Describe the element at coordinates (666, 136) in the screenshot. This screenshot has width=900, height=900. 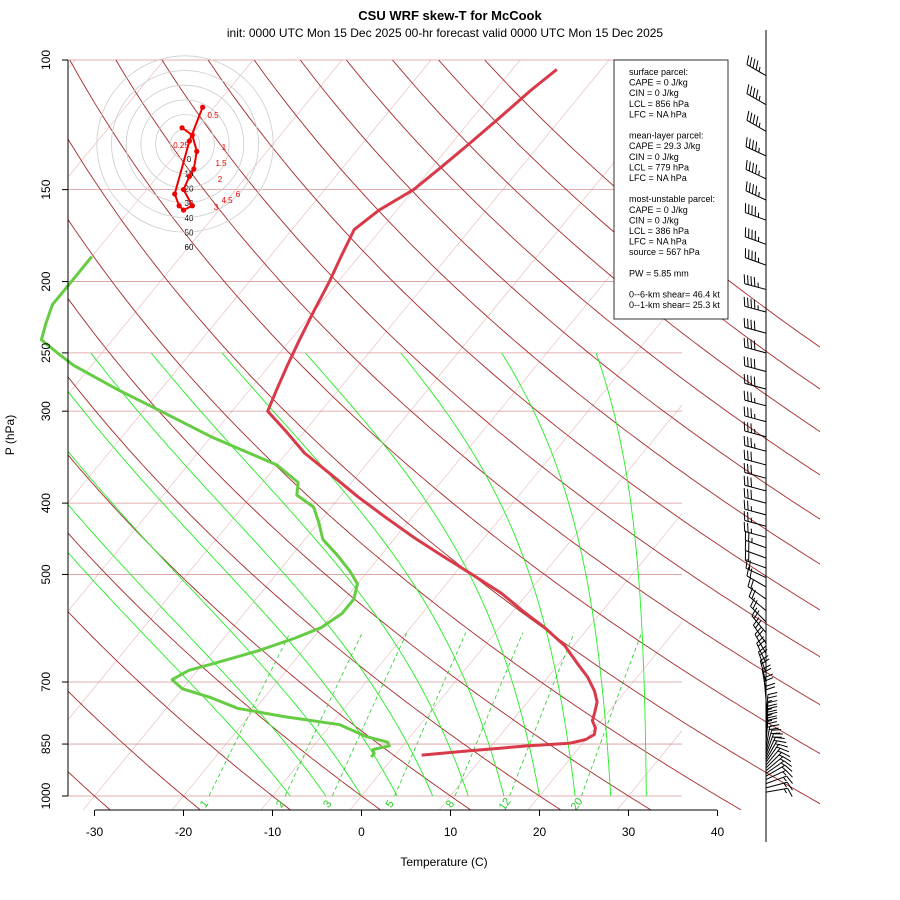
I see `info-line: mean-layer parcel:` at that location.